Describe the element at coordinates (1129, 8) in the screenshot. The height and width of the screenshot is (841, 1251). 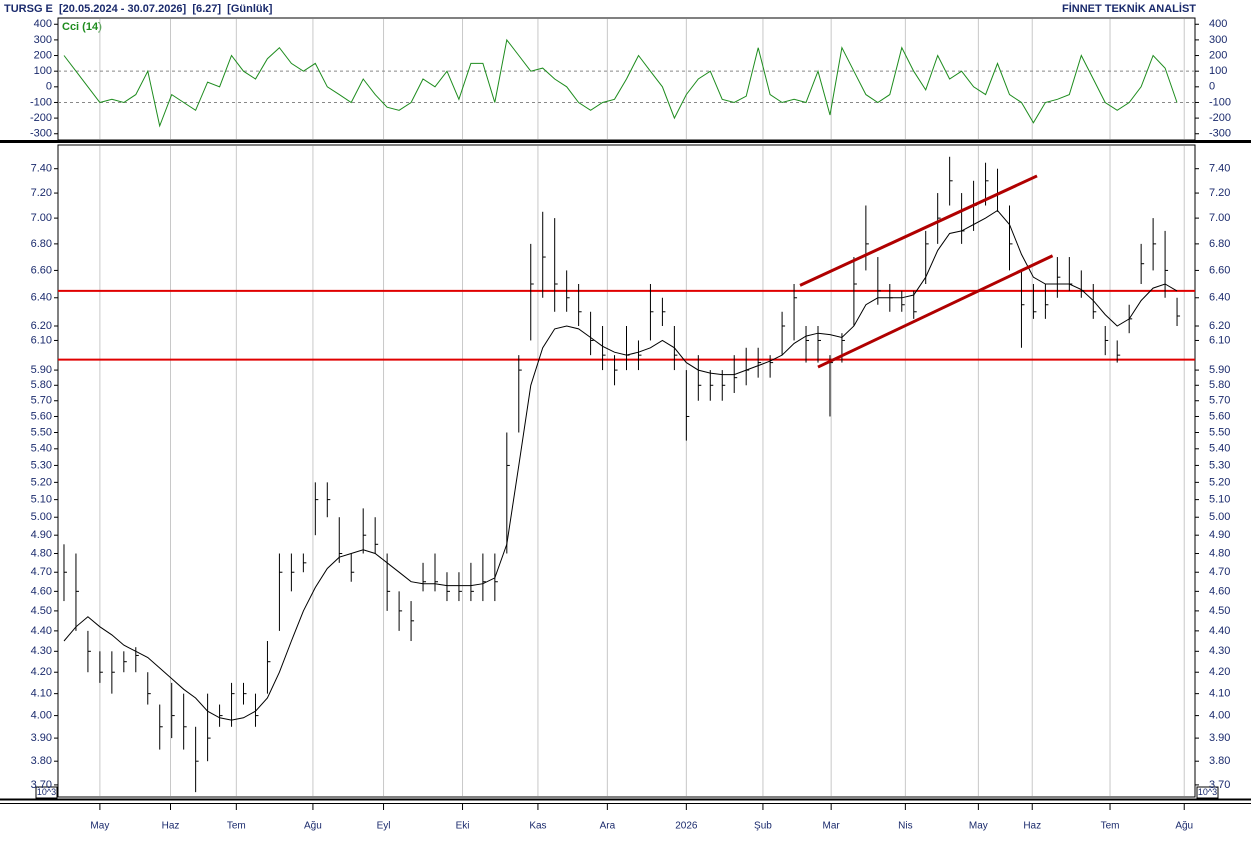
I see `brand: FİNNET TEKNİK ANALİST` at that location.